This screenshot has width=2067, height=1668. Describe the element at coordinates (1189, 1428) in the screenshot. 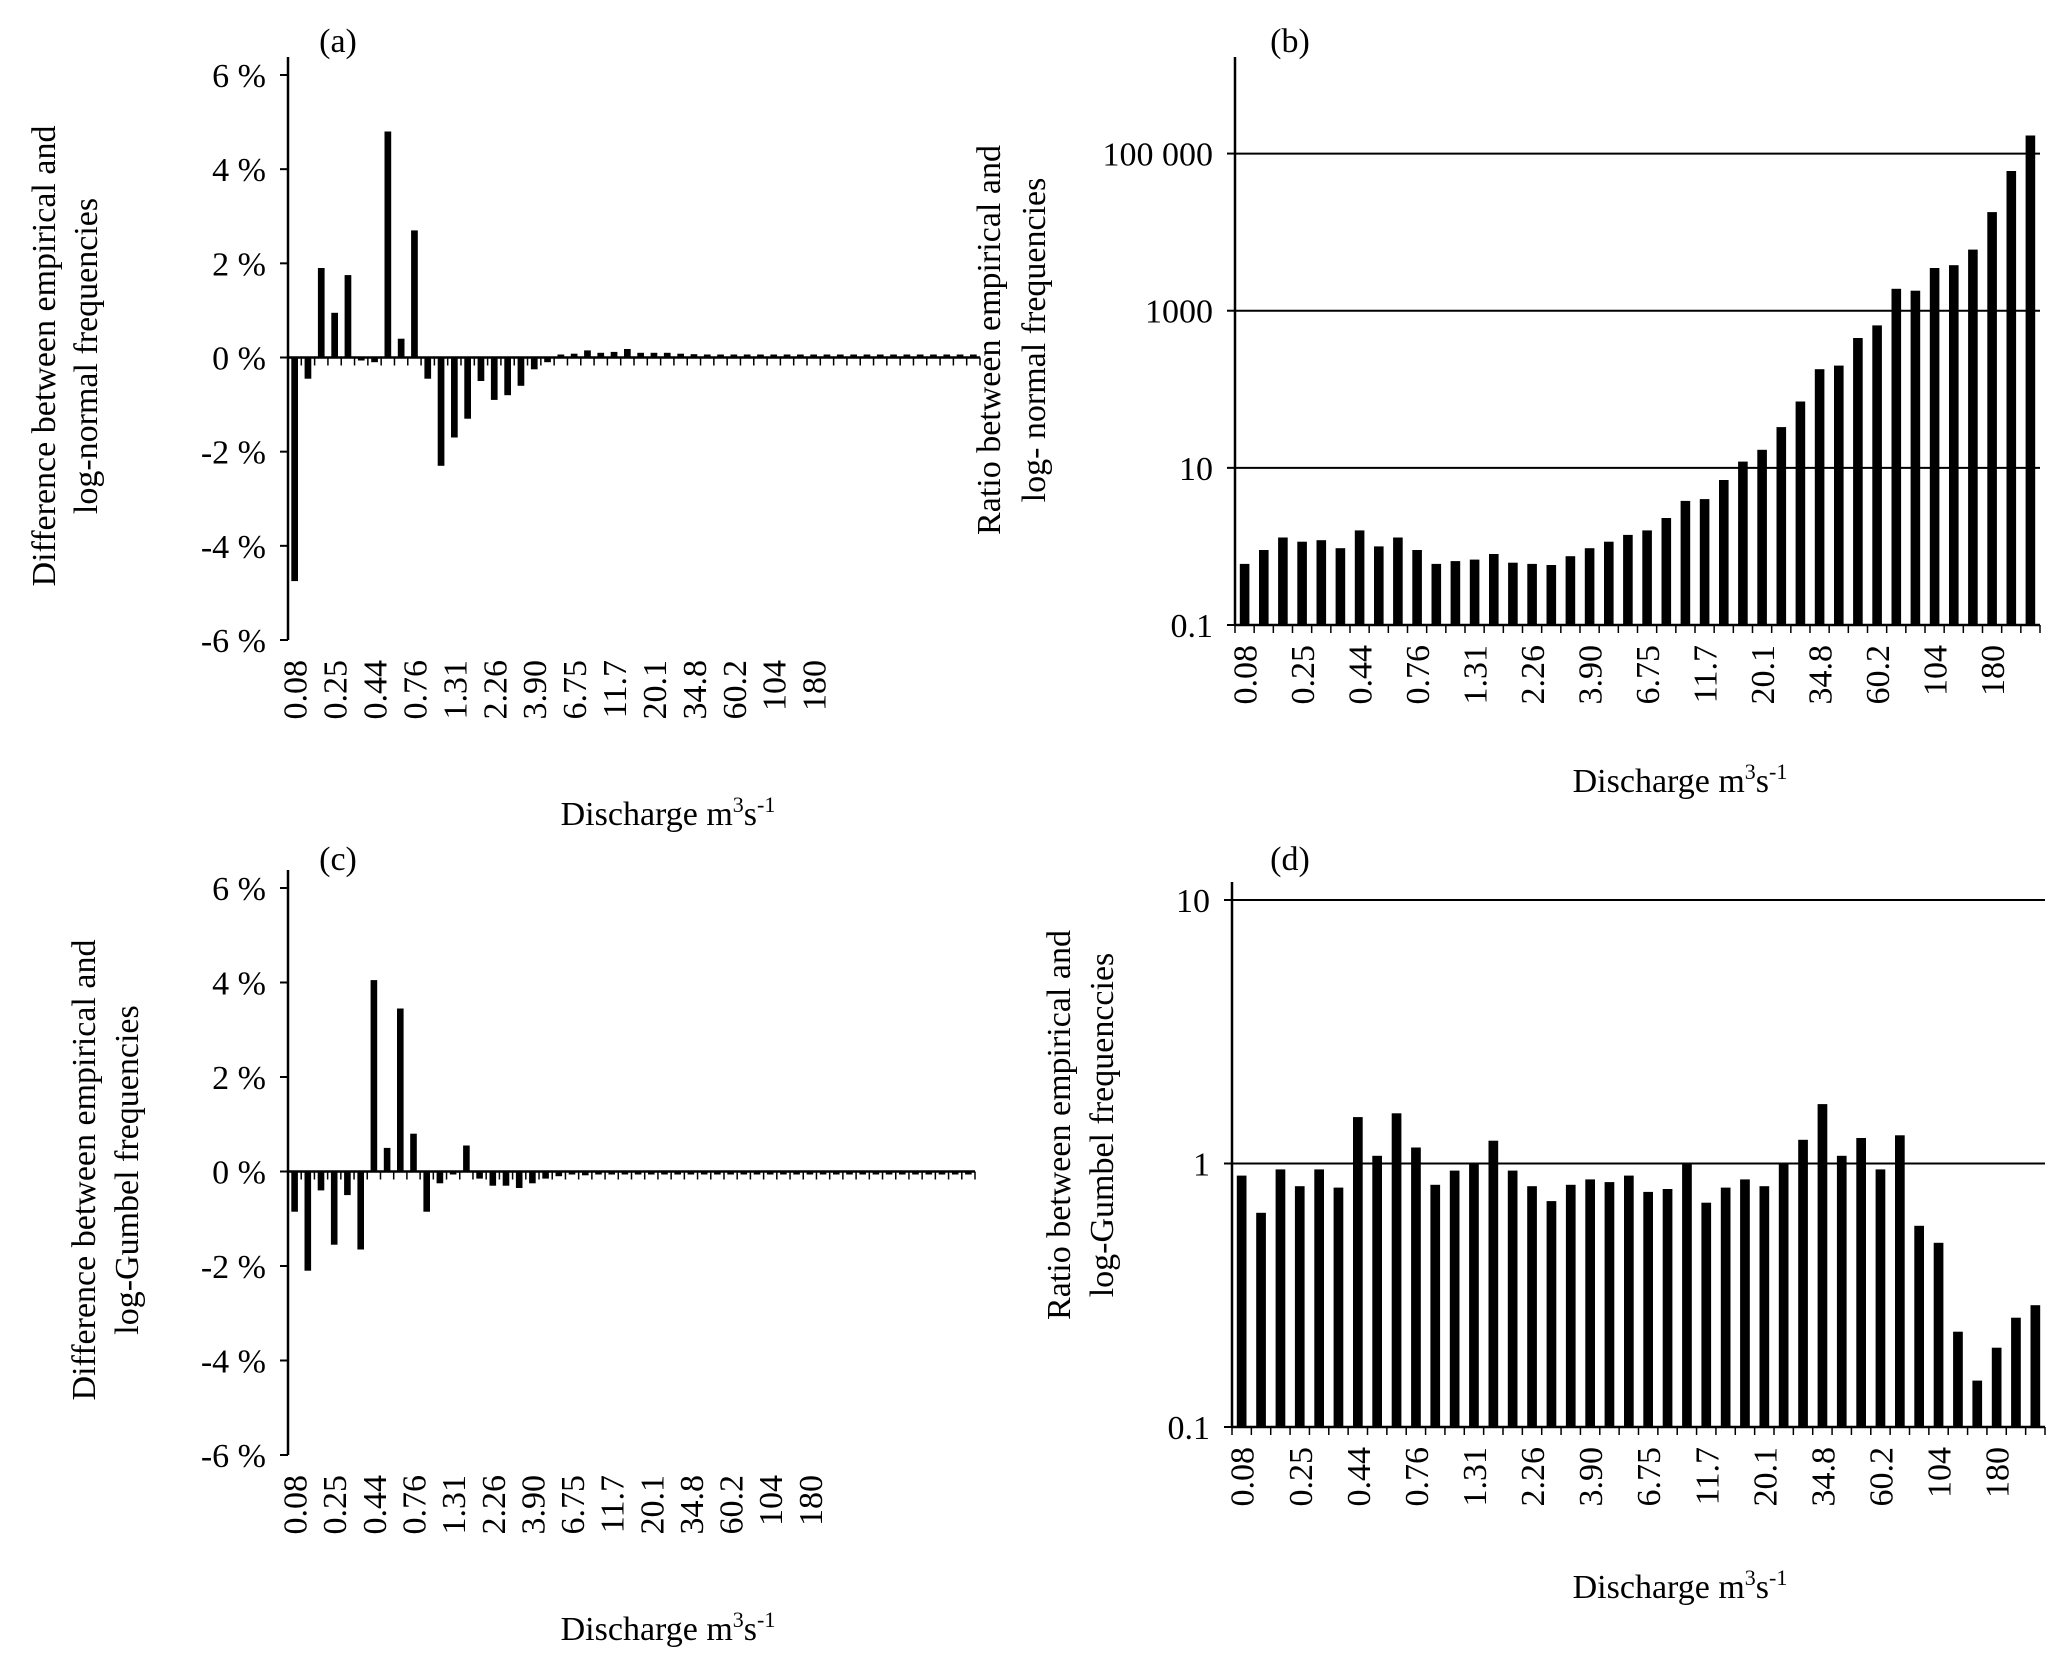

I see `panel-d-ytick-label: 0.1` at that location.